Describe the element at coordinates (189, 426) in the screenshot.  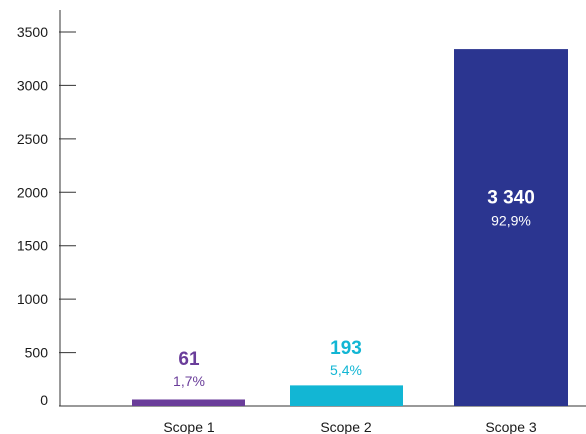
I see `x-tick-label: Scope 1` at that location.